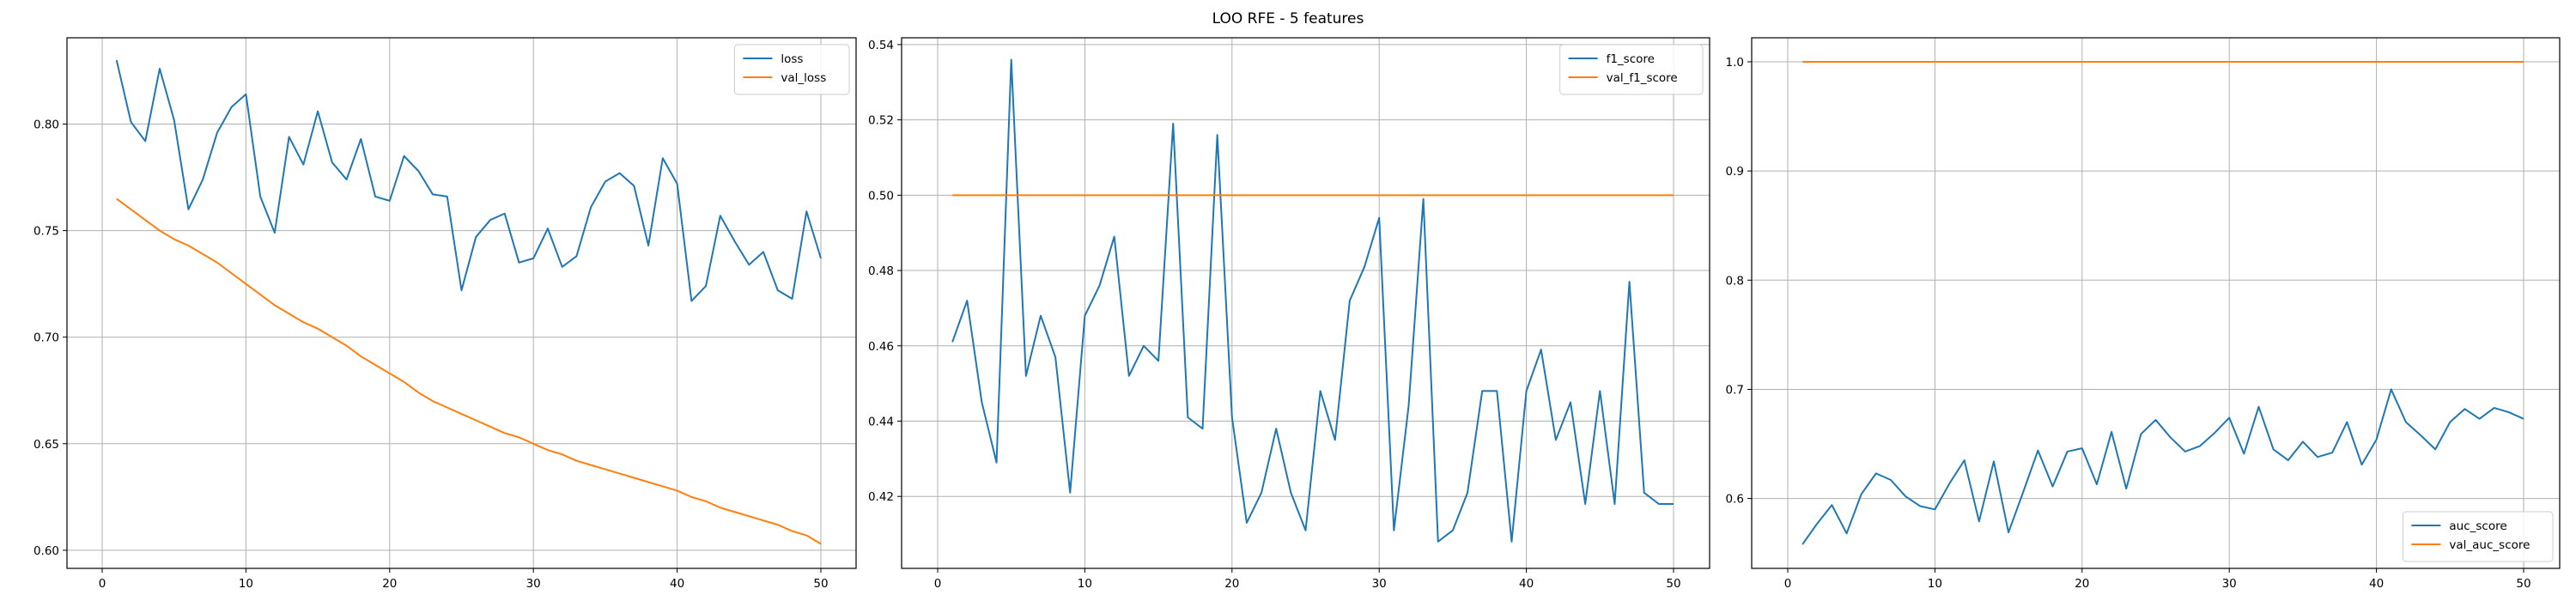 The width and height of the screenshot is (2576, 601). What do you see at coordinates (2489, 545) in the screenshot?
I see `legend-entry: val_auc_score` at bounding box center [2489, 545].